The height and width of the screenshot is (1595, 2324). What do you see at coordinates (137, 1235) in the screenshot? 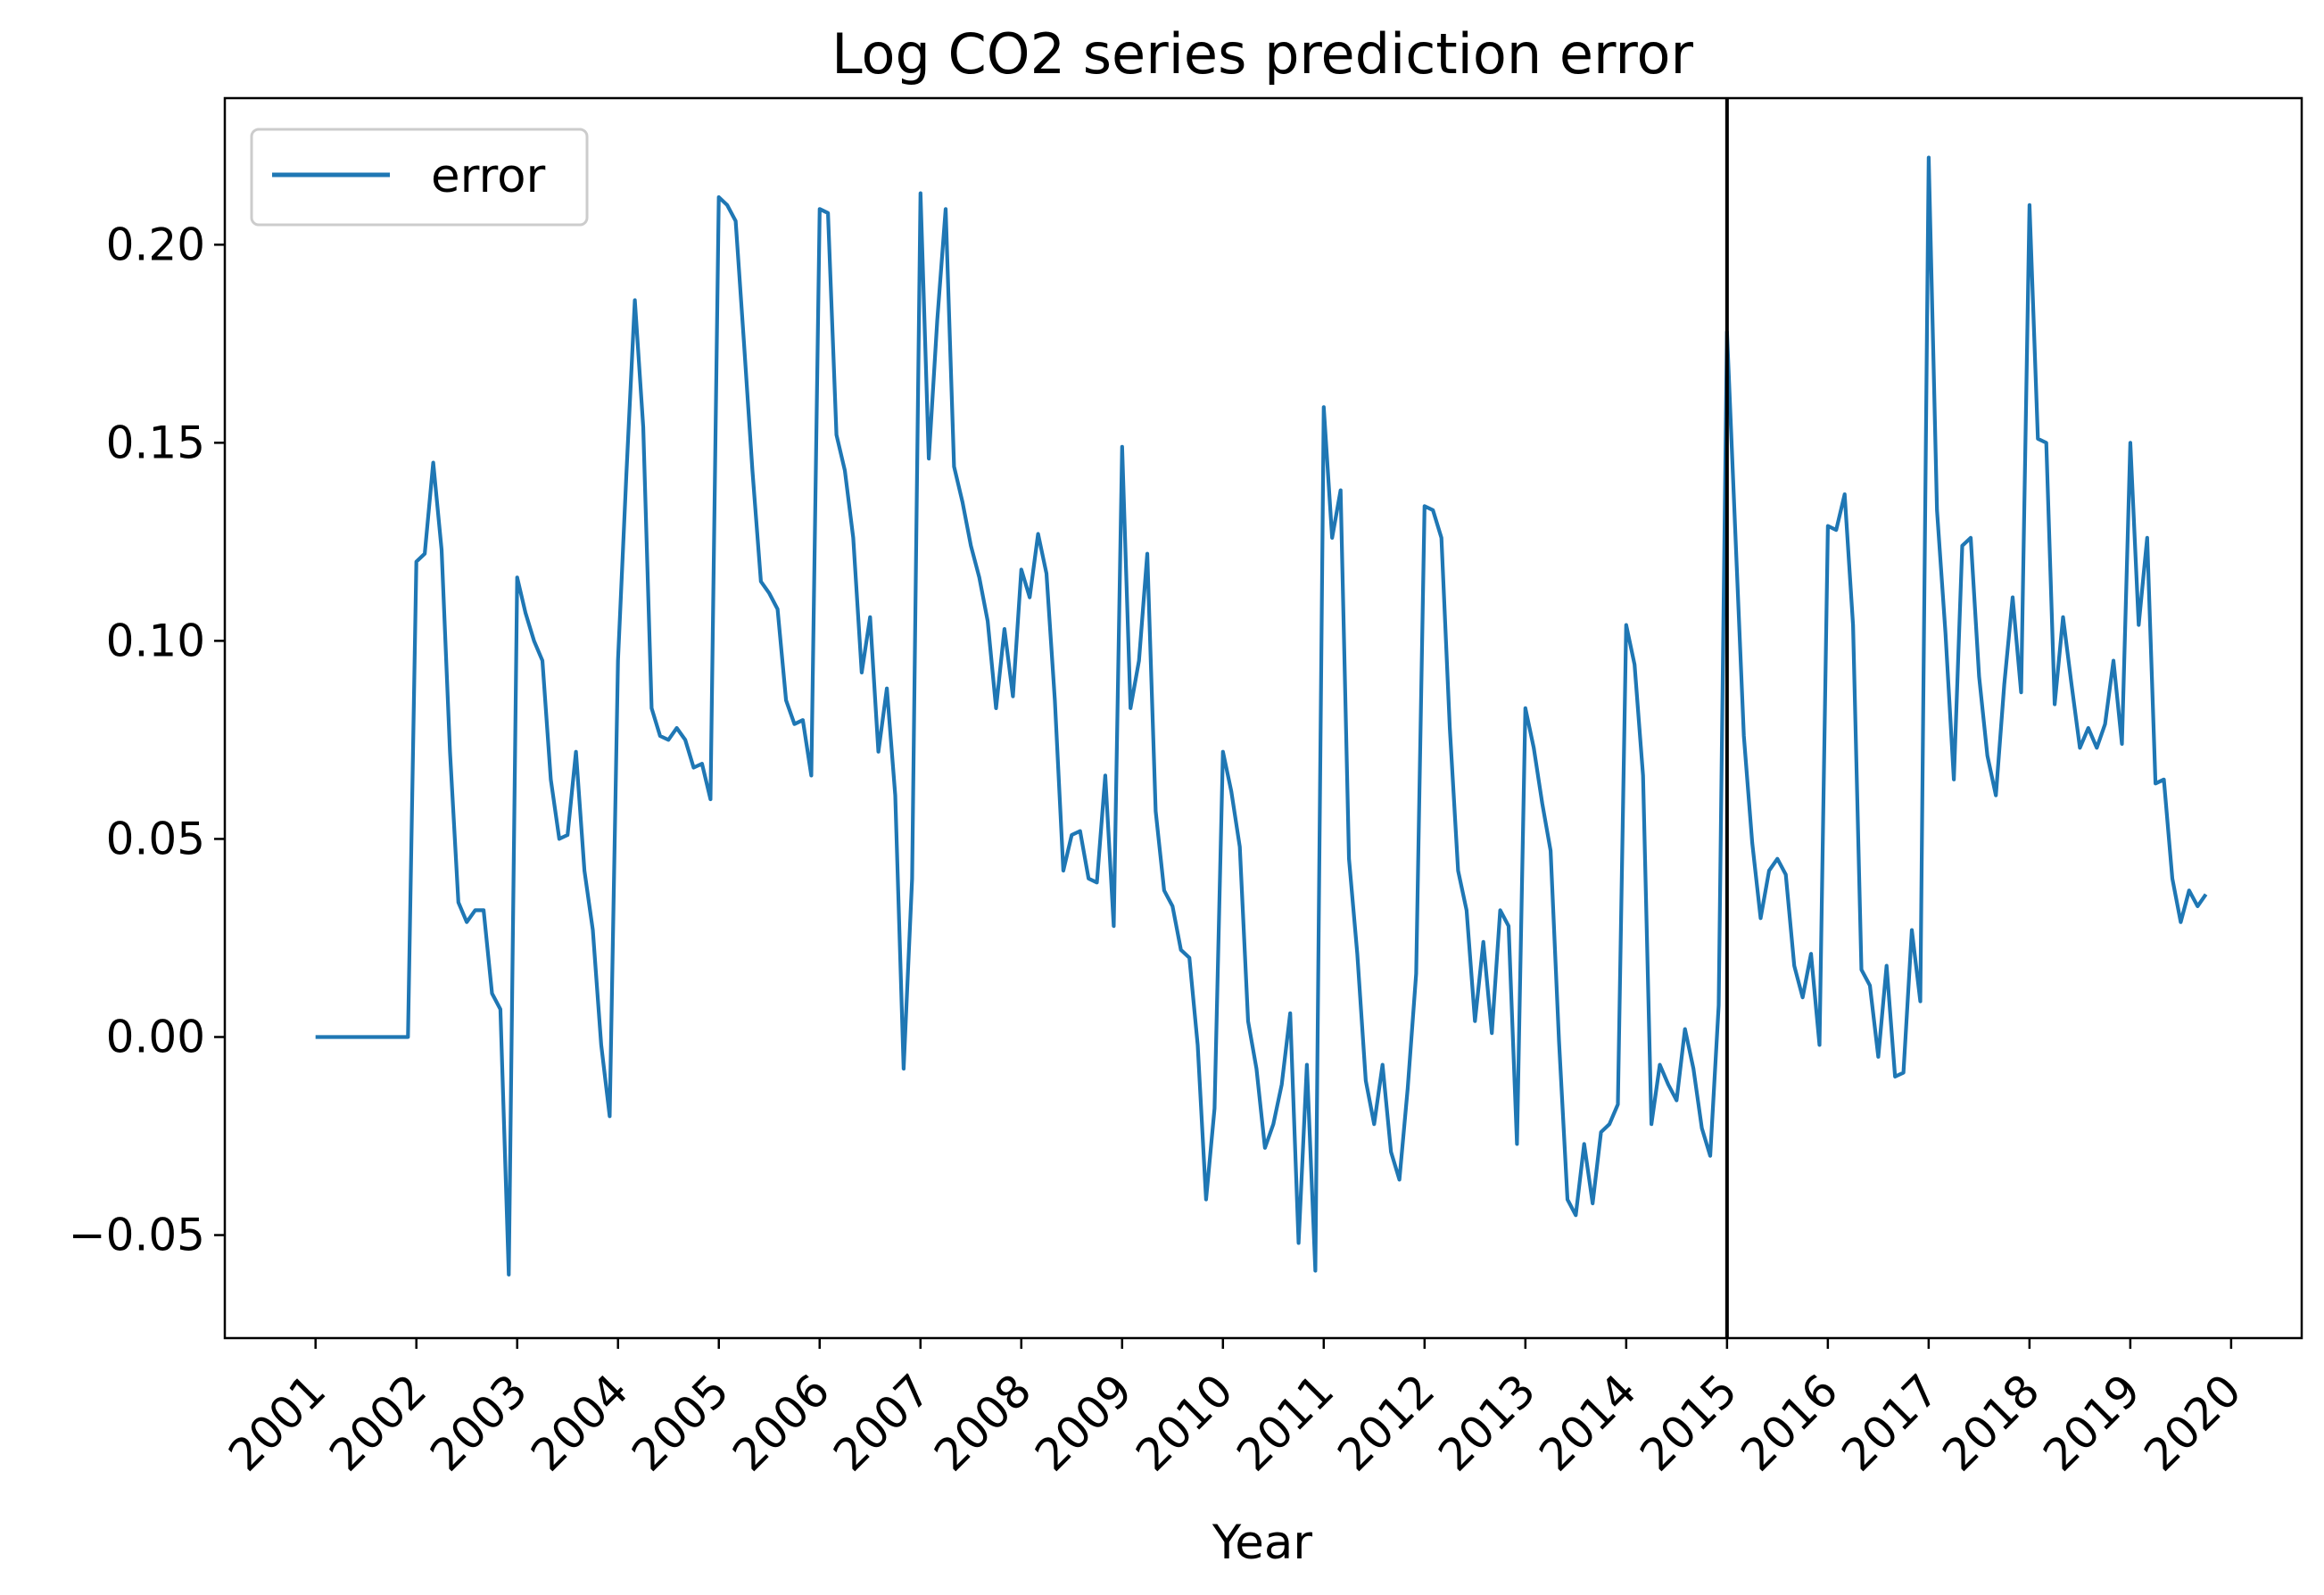
I see `y-tick-label: −0.05` at bounding box center [137, 1235].